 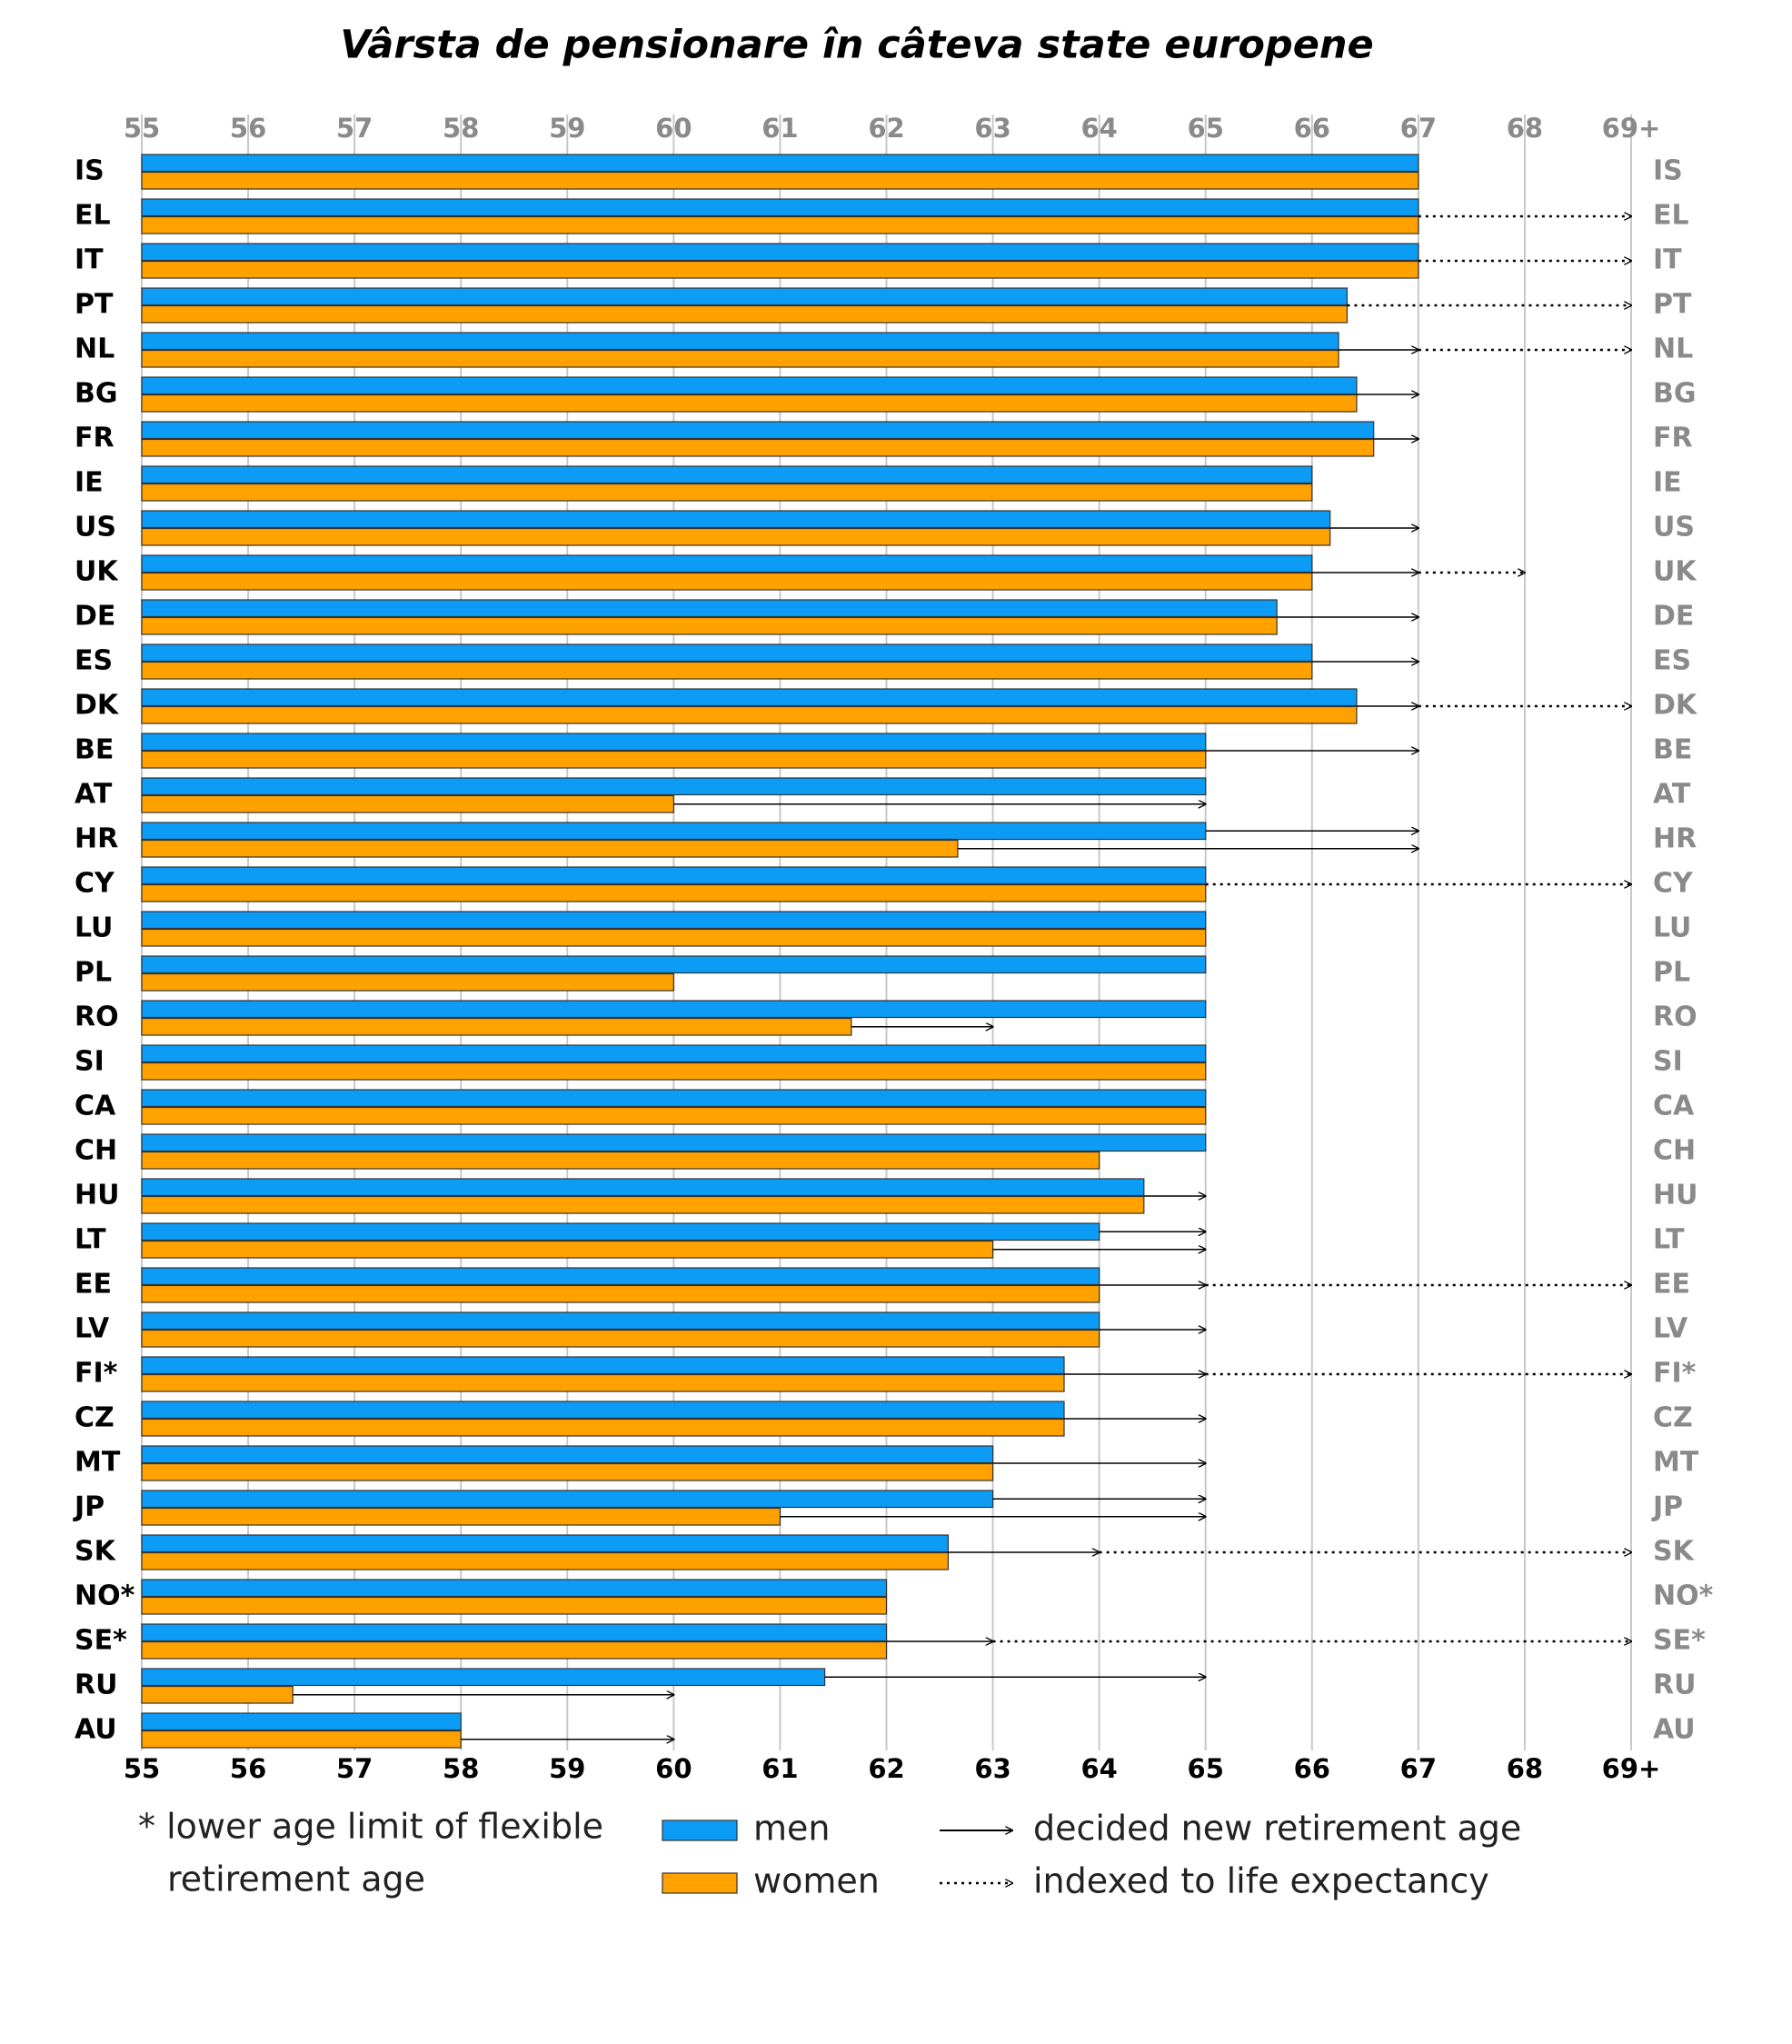 What do you see at coordinates (1674, 1151) in the screenshot?
I see `y-tick-label-right: CH` at bounding box center [1674, 1151].